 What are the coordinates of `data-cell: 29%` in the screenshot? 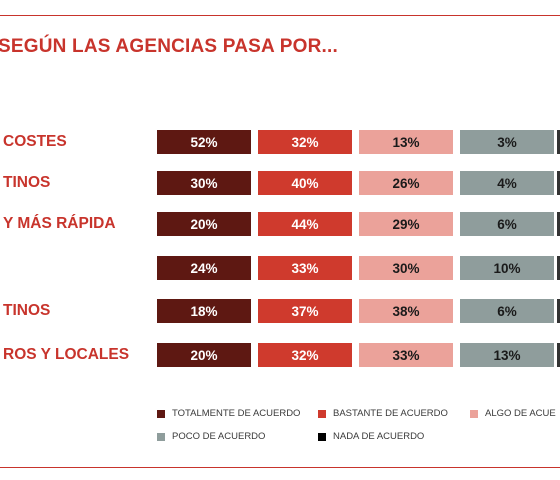 It's located at (406, 224).